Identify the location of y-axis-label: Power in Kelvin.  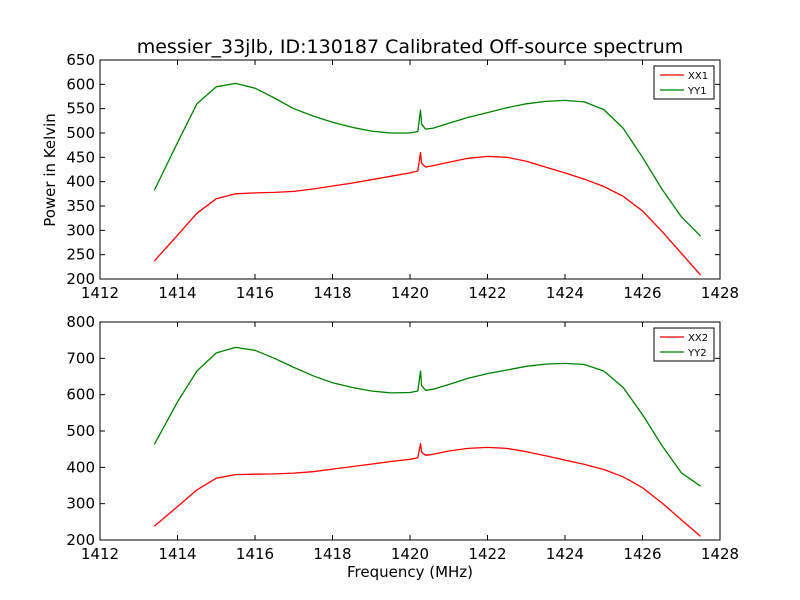
(50, 170).